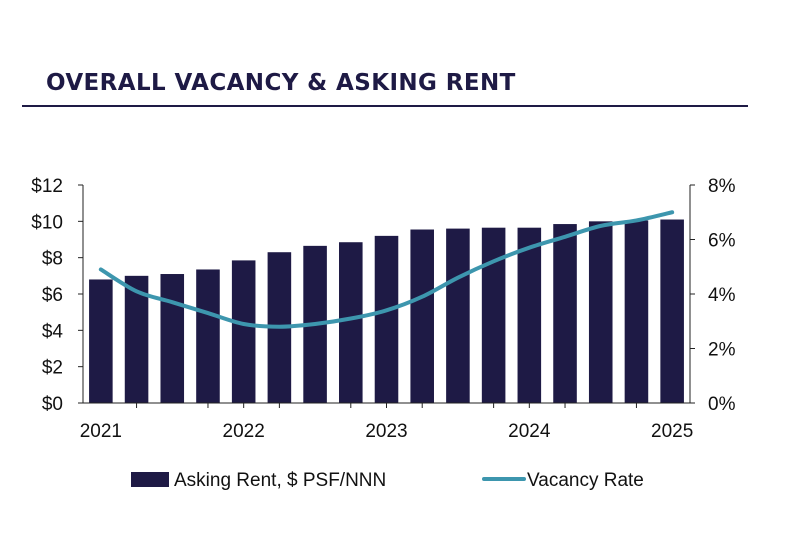  What do you see at coordinates (52, 295) in the screenshot?
I see `left-tick-label: $6` at bounding box center [52, 295].